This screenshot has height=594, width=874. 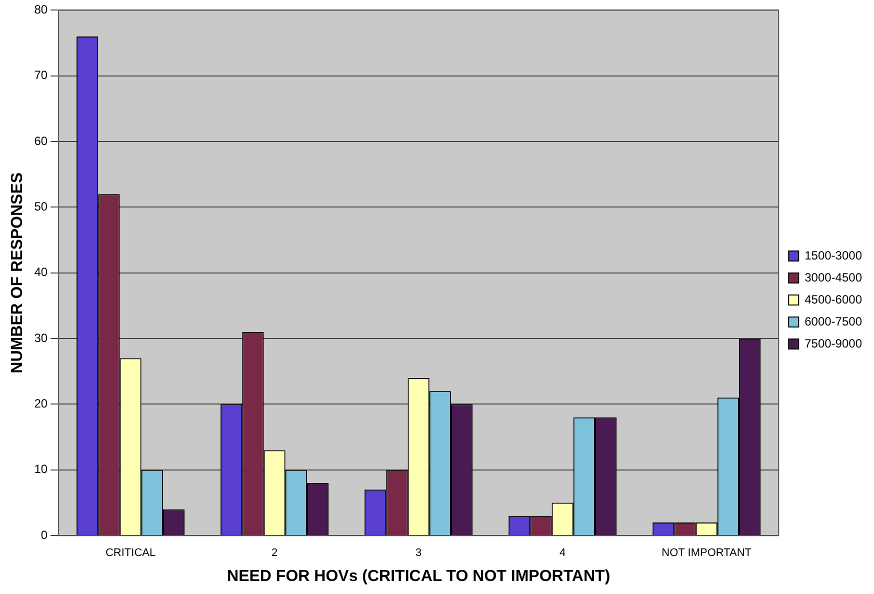 What do you see at coordinates (419, 553) in the screenshot?
I see `x-tick-label: 3` at bounding box center [419, 553].